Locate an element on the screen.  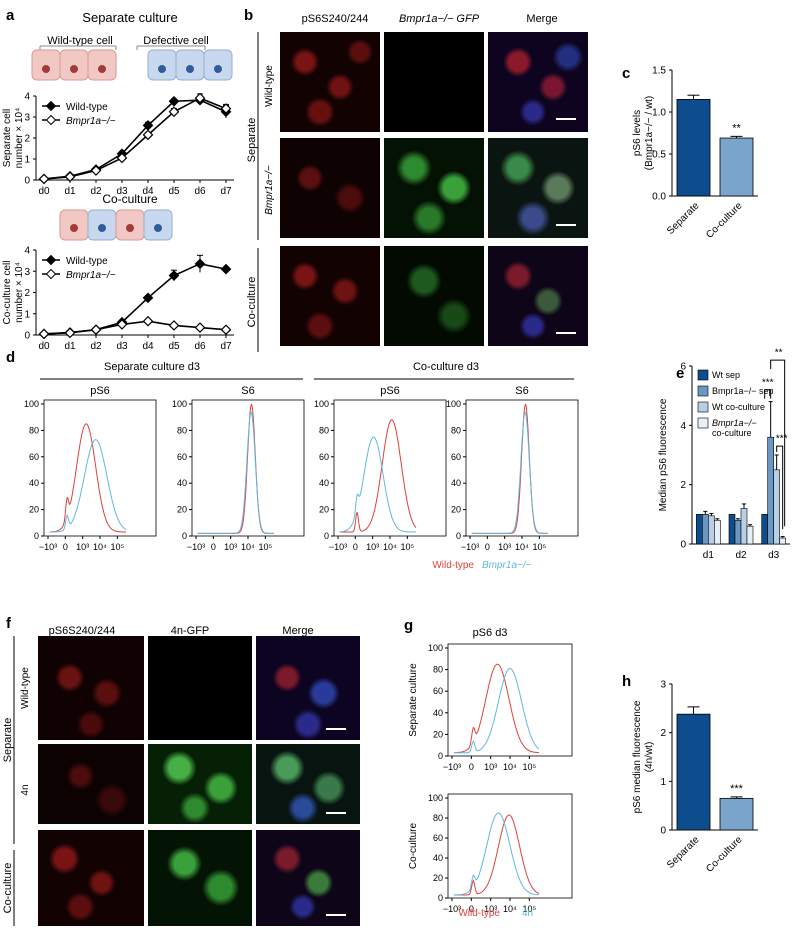
y-axis-label: pS6 median fluorescence is located at coordinates (637, 756).